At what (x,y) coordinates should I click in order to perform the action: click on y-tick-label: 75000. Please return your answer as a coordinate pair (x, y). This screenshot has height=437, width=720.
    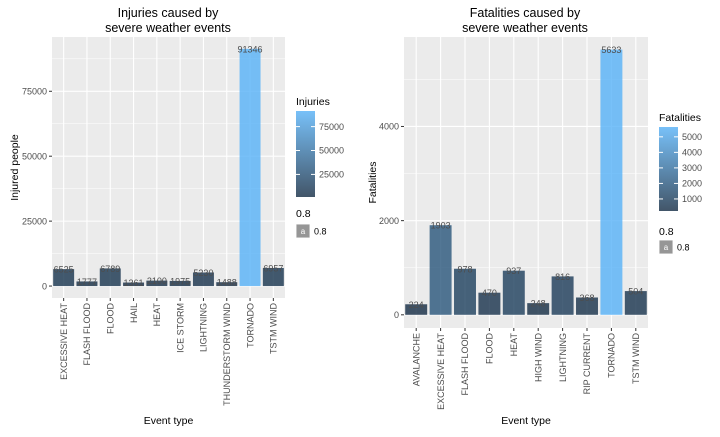
    Looking at the image, I should click on (34, 91).